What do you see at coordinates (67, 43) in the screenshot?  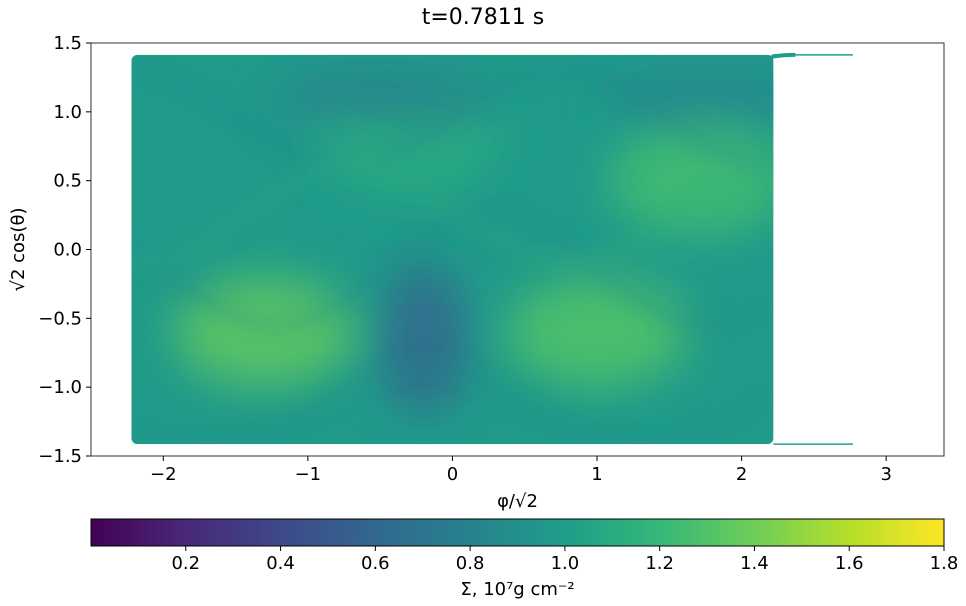 I see `y-tick-label: 1.5` at bounding box center [67, 43].